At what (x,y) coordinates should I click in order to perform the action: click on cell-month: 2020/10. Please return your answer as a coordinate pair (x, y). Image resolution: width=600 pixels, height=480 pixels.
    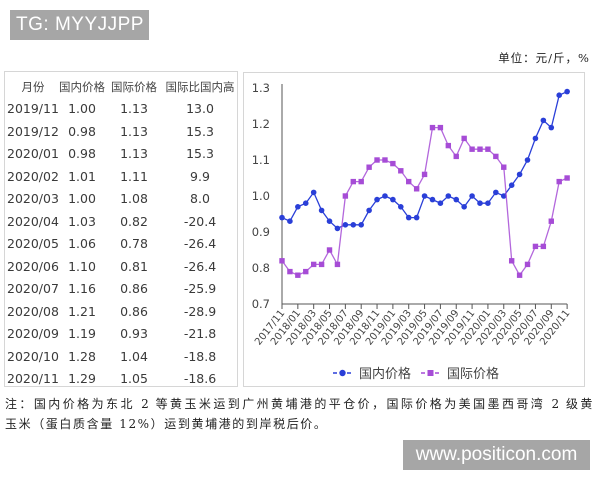
    Looking at the image, I should click on (33, 356).